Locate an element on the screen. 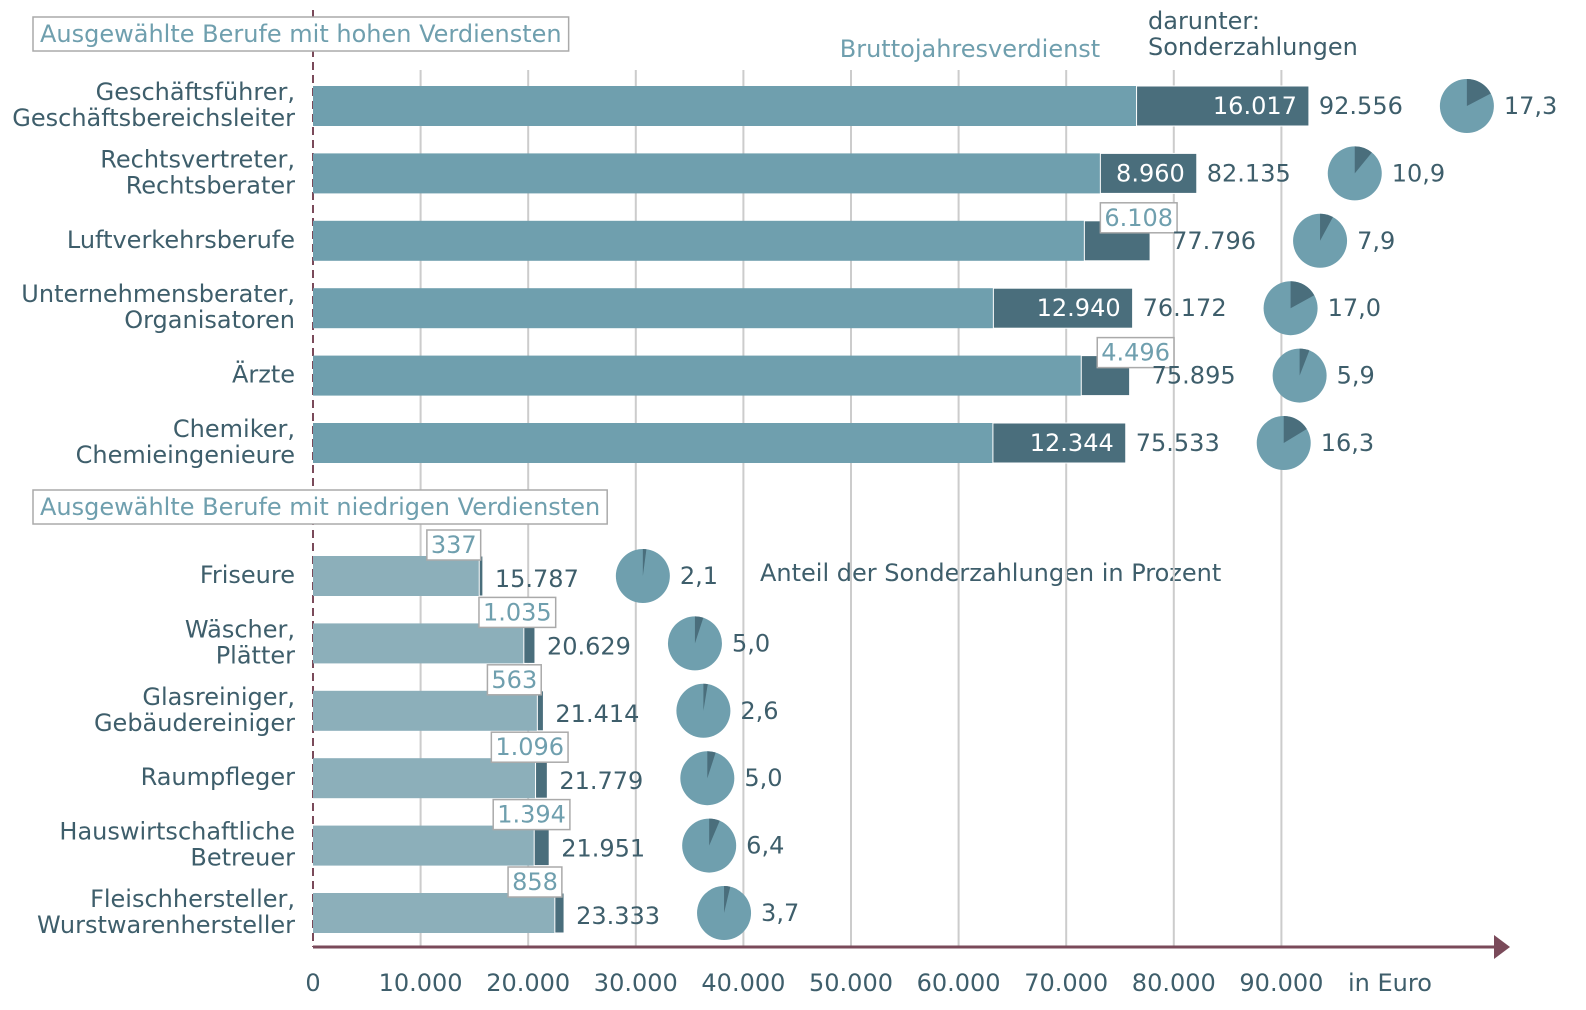  share-label: 17,0 is located at coordinates (1354, 308).